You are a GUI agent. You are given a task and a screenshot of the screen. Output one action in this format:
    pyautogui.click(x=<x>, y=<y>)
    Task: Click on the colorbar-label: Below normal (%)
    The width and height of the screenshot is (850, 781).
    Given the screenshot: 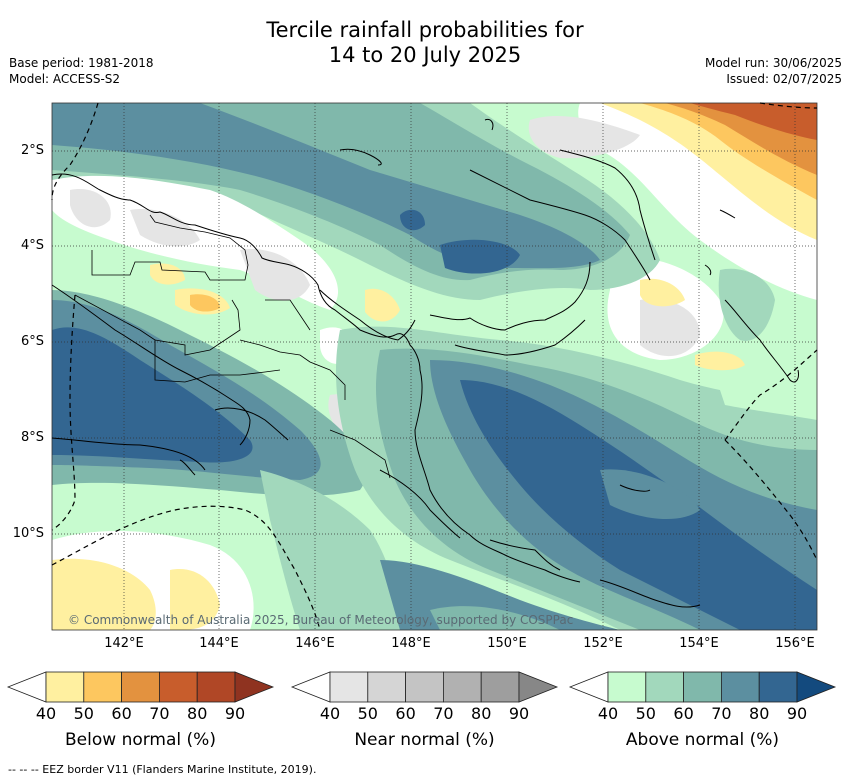 What is the action you would take?
    pyautogui.click(x=140, y=740)
    